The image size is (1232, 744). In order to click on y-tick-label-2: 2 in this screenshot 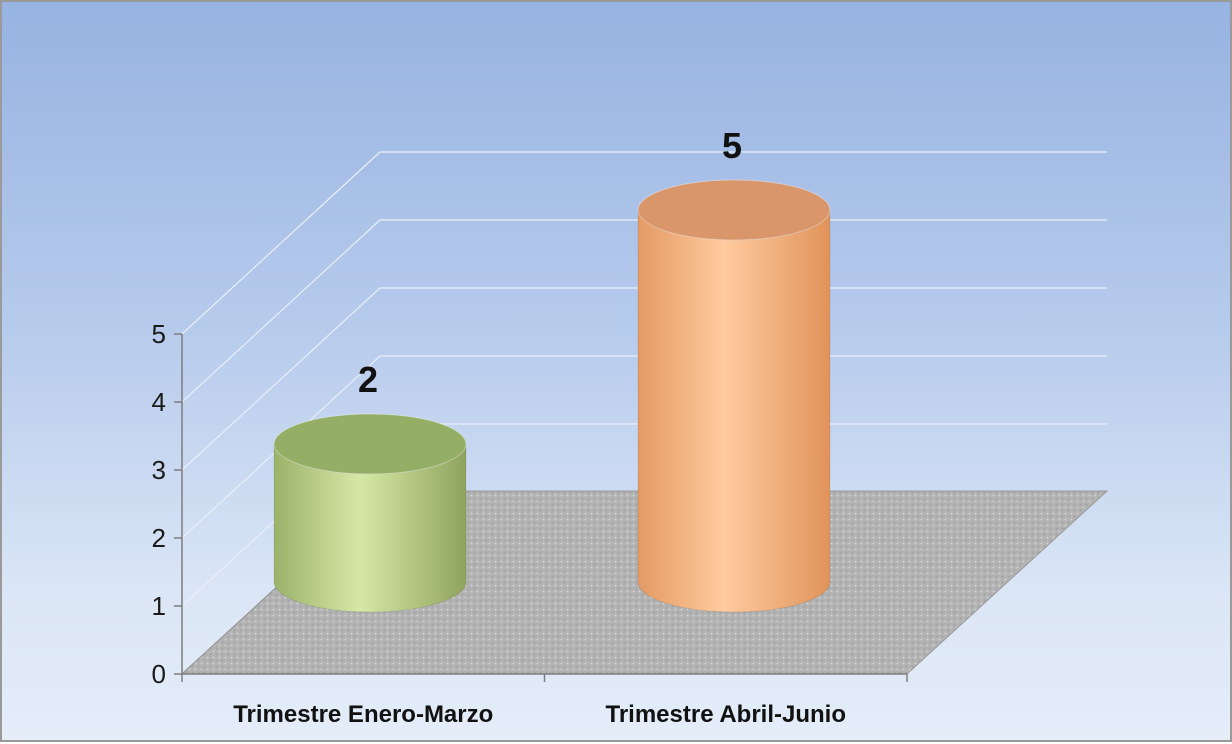, I will do `click(159, 538)`.